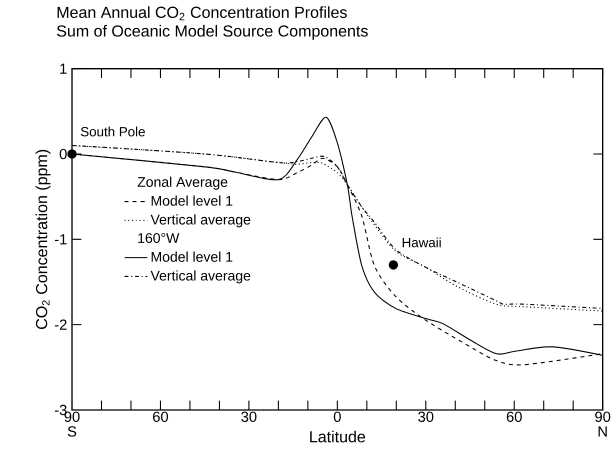  What do you see at coordinates (338, 436) in the screenshot?
I see `x-axis-title: Latitude` at bounding box center [338, 436].